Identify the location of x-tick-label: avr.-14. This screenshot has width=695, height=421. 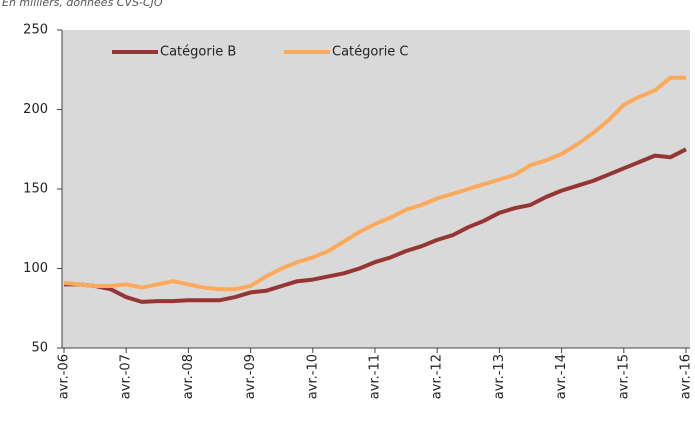
(561, 376).